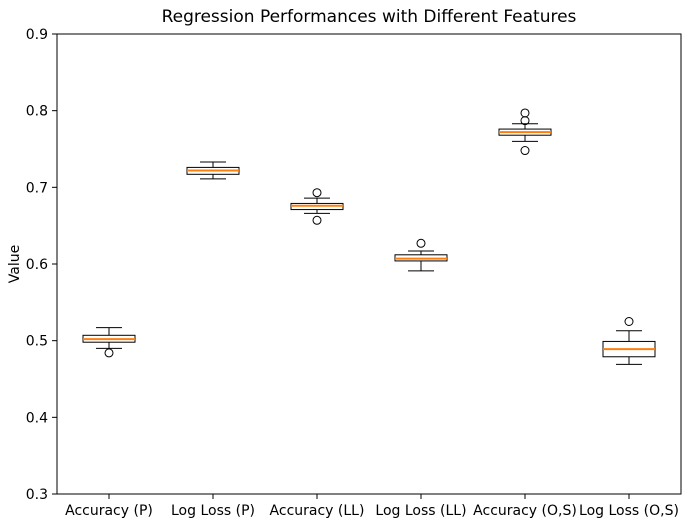 The width and height of the screenshot is (691, 528). I want to click on y-tick-label: 0.7, so click(37, 188).